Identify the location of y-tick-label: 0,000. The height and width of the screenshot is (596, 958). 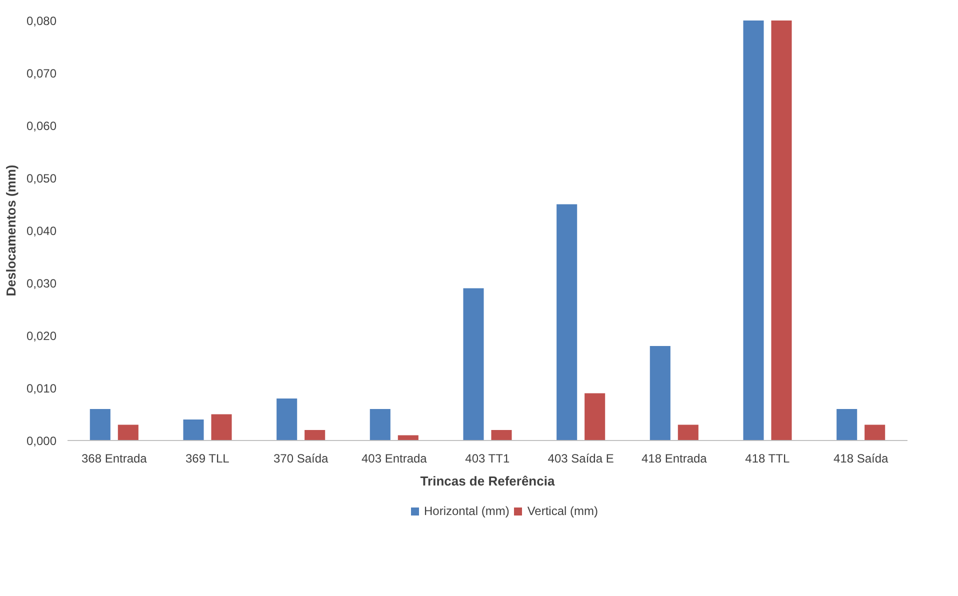
(41, 441).